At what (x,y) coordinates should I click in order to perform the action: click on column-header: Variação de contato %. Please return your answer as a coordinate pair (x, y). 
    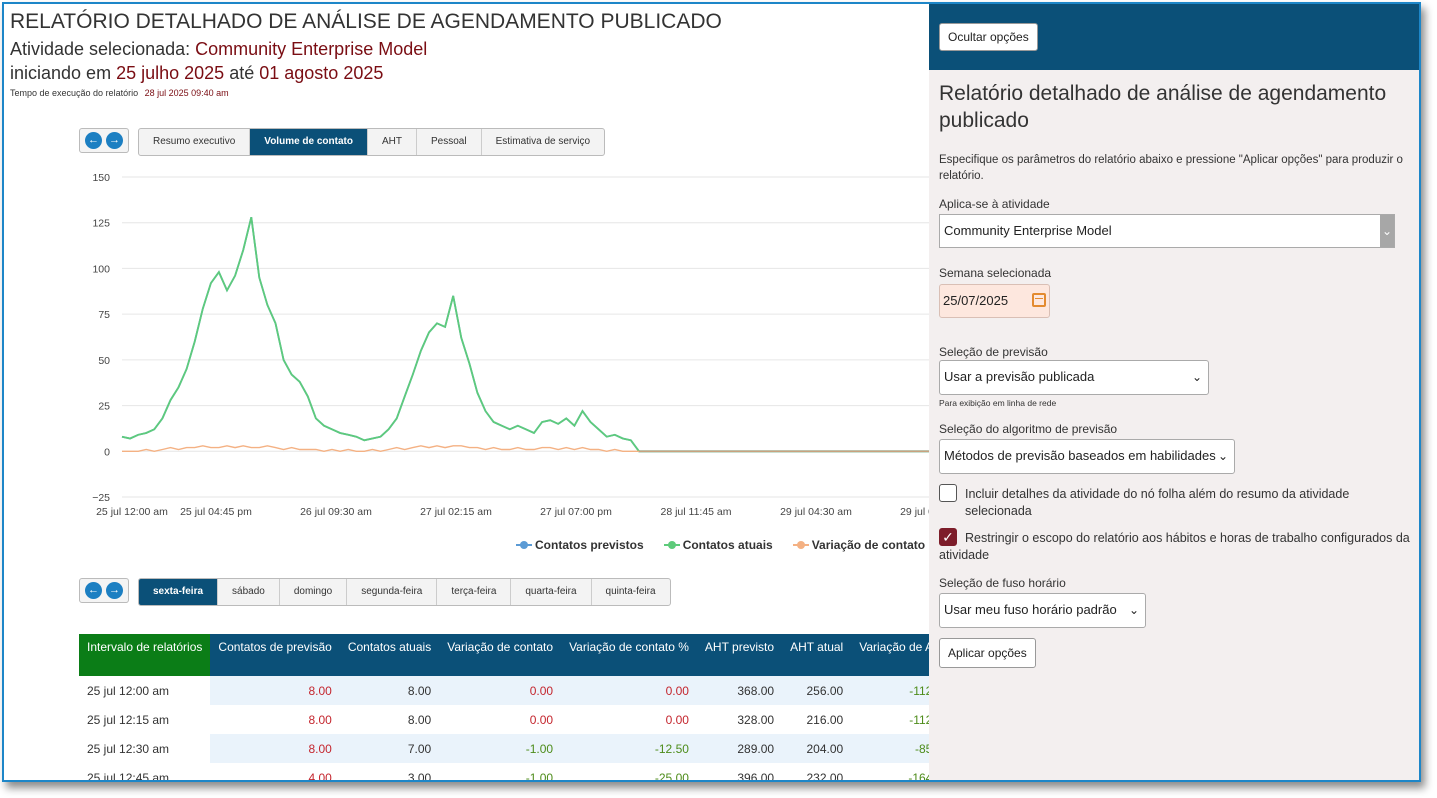
    Looking at the image, I should click on (629, 655).